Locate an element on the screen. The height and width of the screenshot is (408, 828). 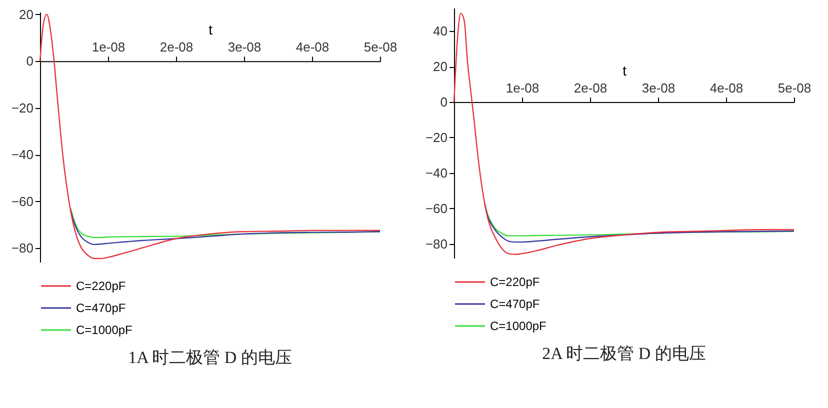
text: 1A 时二极管 D 的电压 is located at coordinates (210, 357).